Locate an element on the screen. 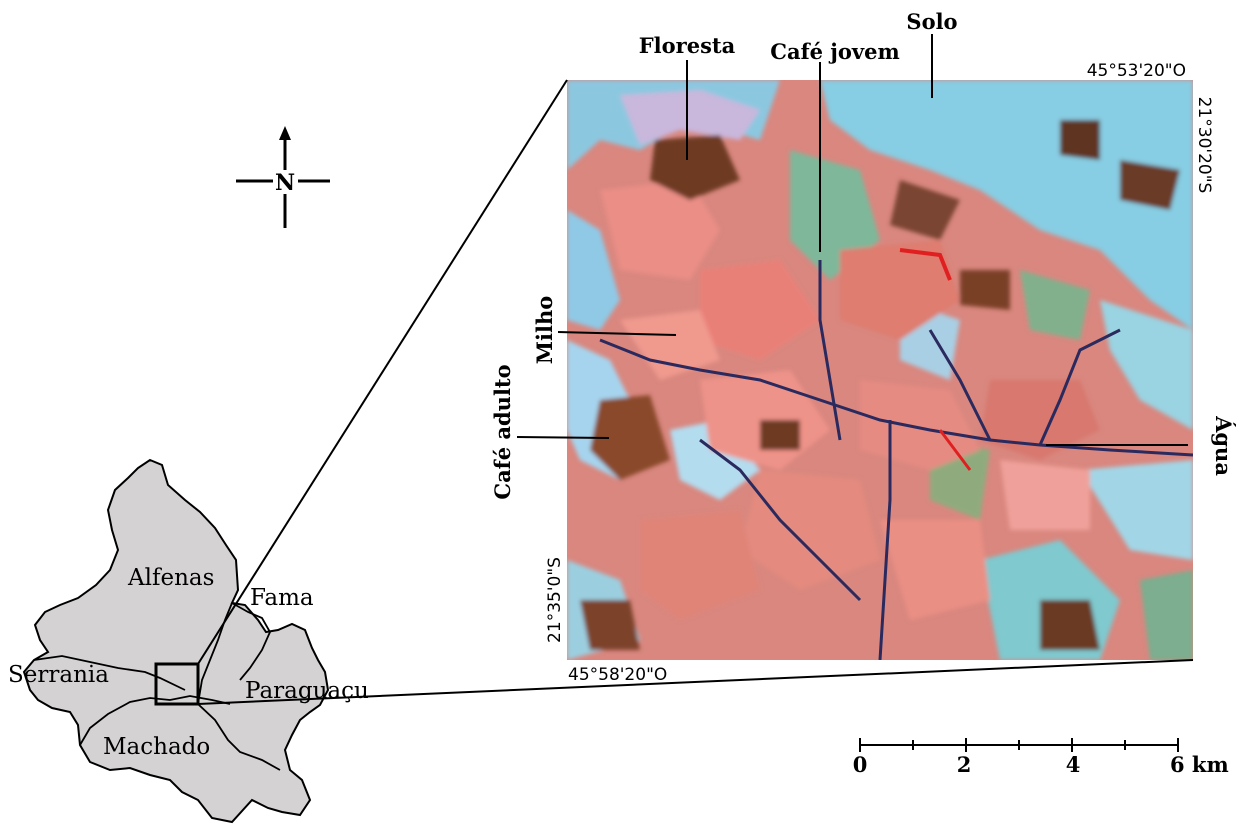 Image resolution: width=1248 pixels, height=830 pixels. north-arrow-icon: N is located at coordinates (283, 177).